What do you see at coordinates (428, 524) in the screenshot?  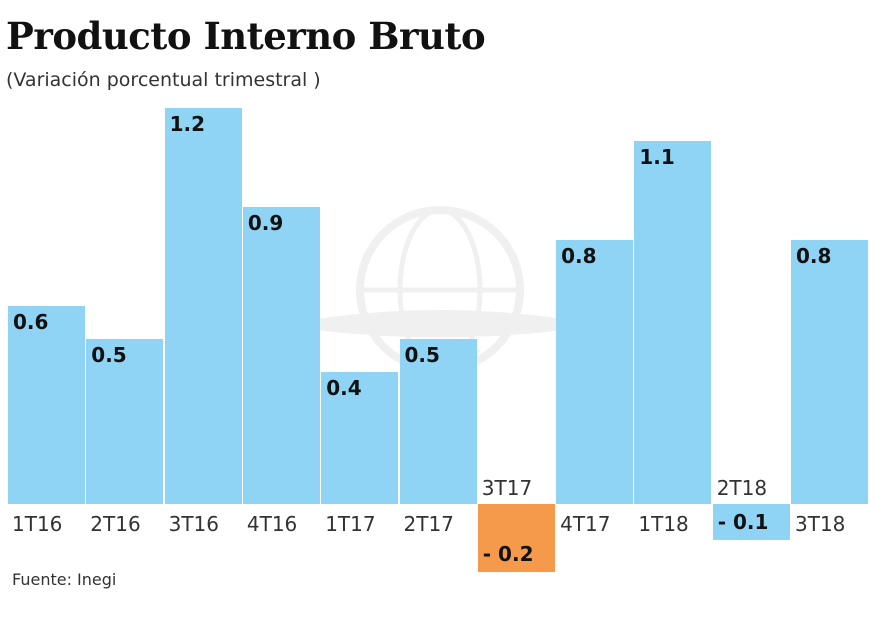 I see `category-label: 2T17` at bounding box center [428, 524].